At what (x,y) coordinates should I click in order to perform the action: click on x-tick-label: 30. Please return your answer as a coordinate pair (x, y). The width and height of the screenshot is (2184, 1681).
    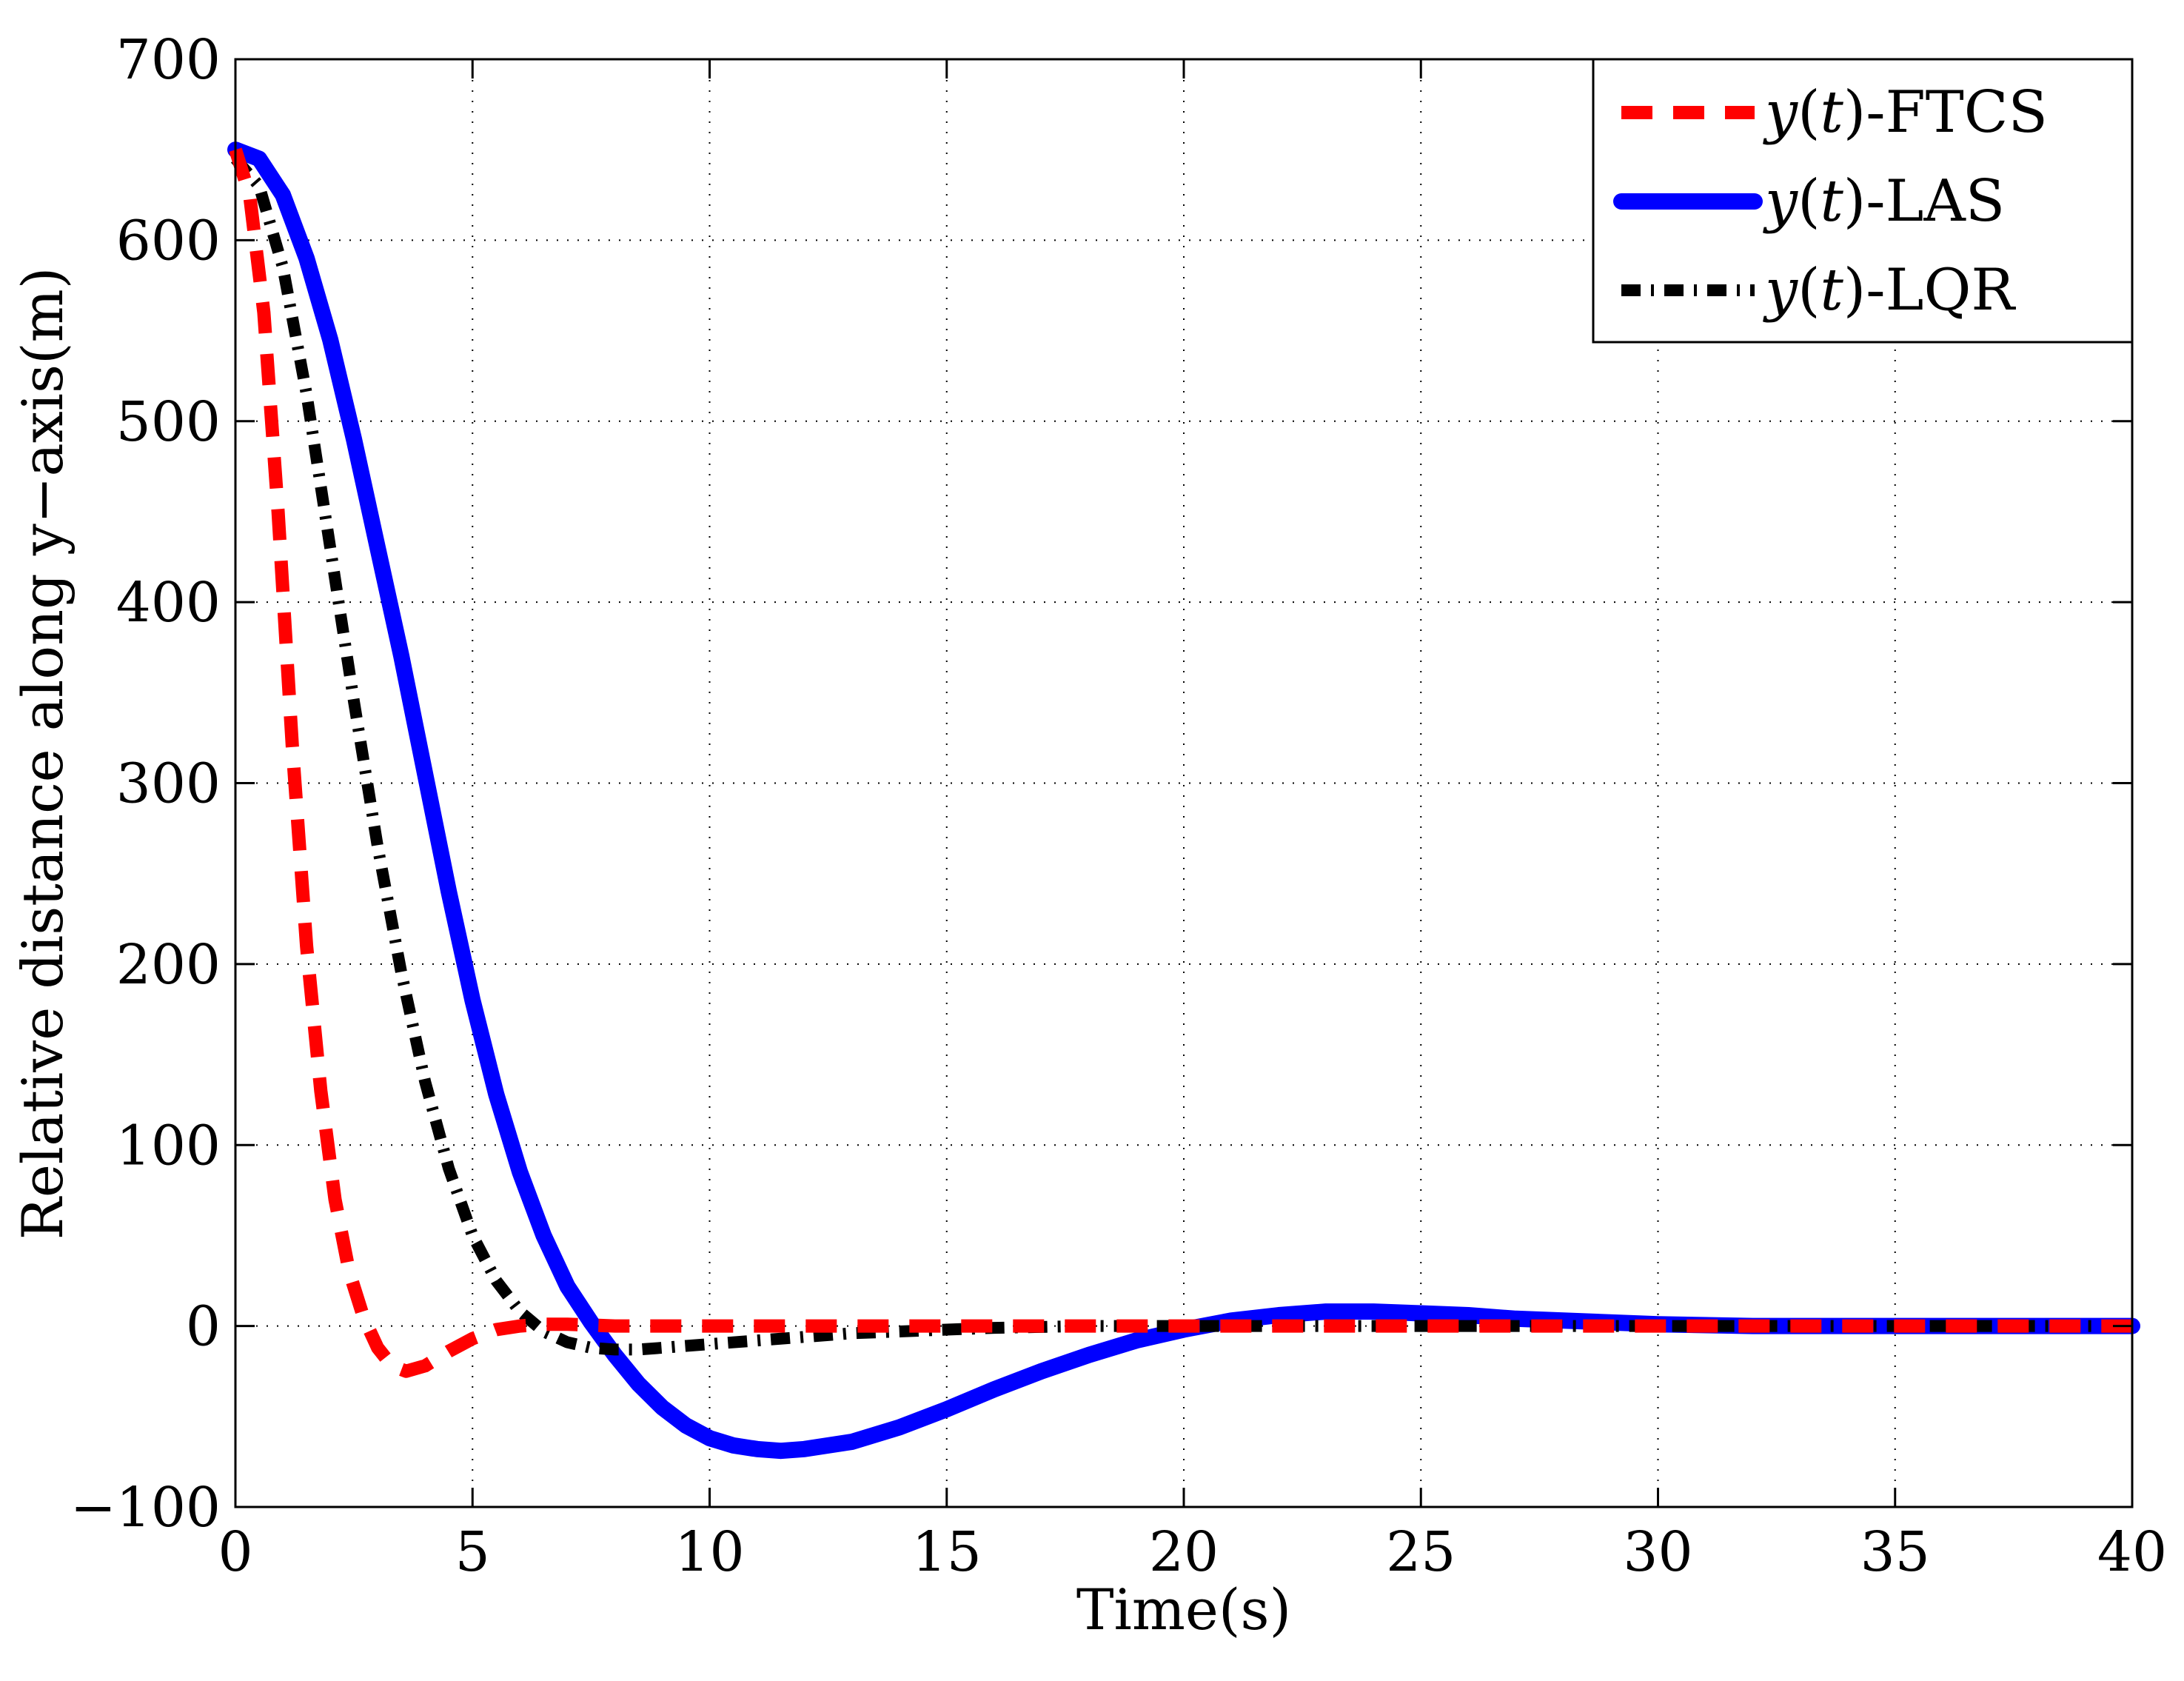
    Looking at the image, I should click on (1657, 1552).